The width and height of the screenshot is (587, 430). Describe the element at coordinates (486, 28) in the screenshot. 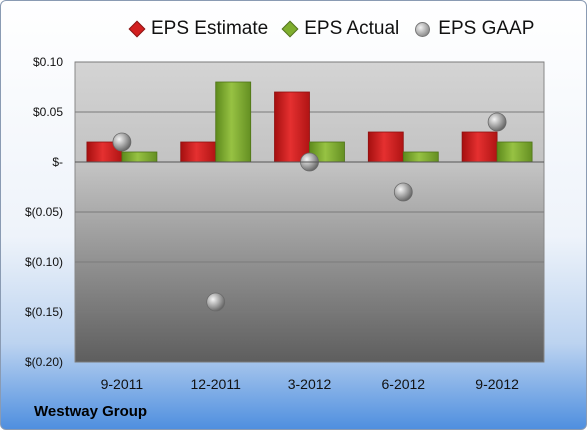

I see `legend-label-eps-gaap: EPS GAAP` at that location.